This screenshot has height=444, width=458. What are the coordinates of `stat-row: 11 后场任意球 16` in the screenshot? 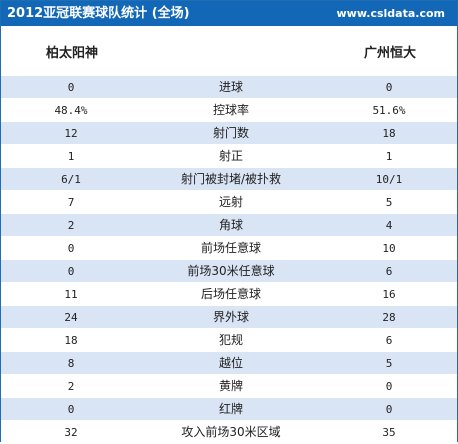 It's located at (229, 294).